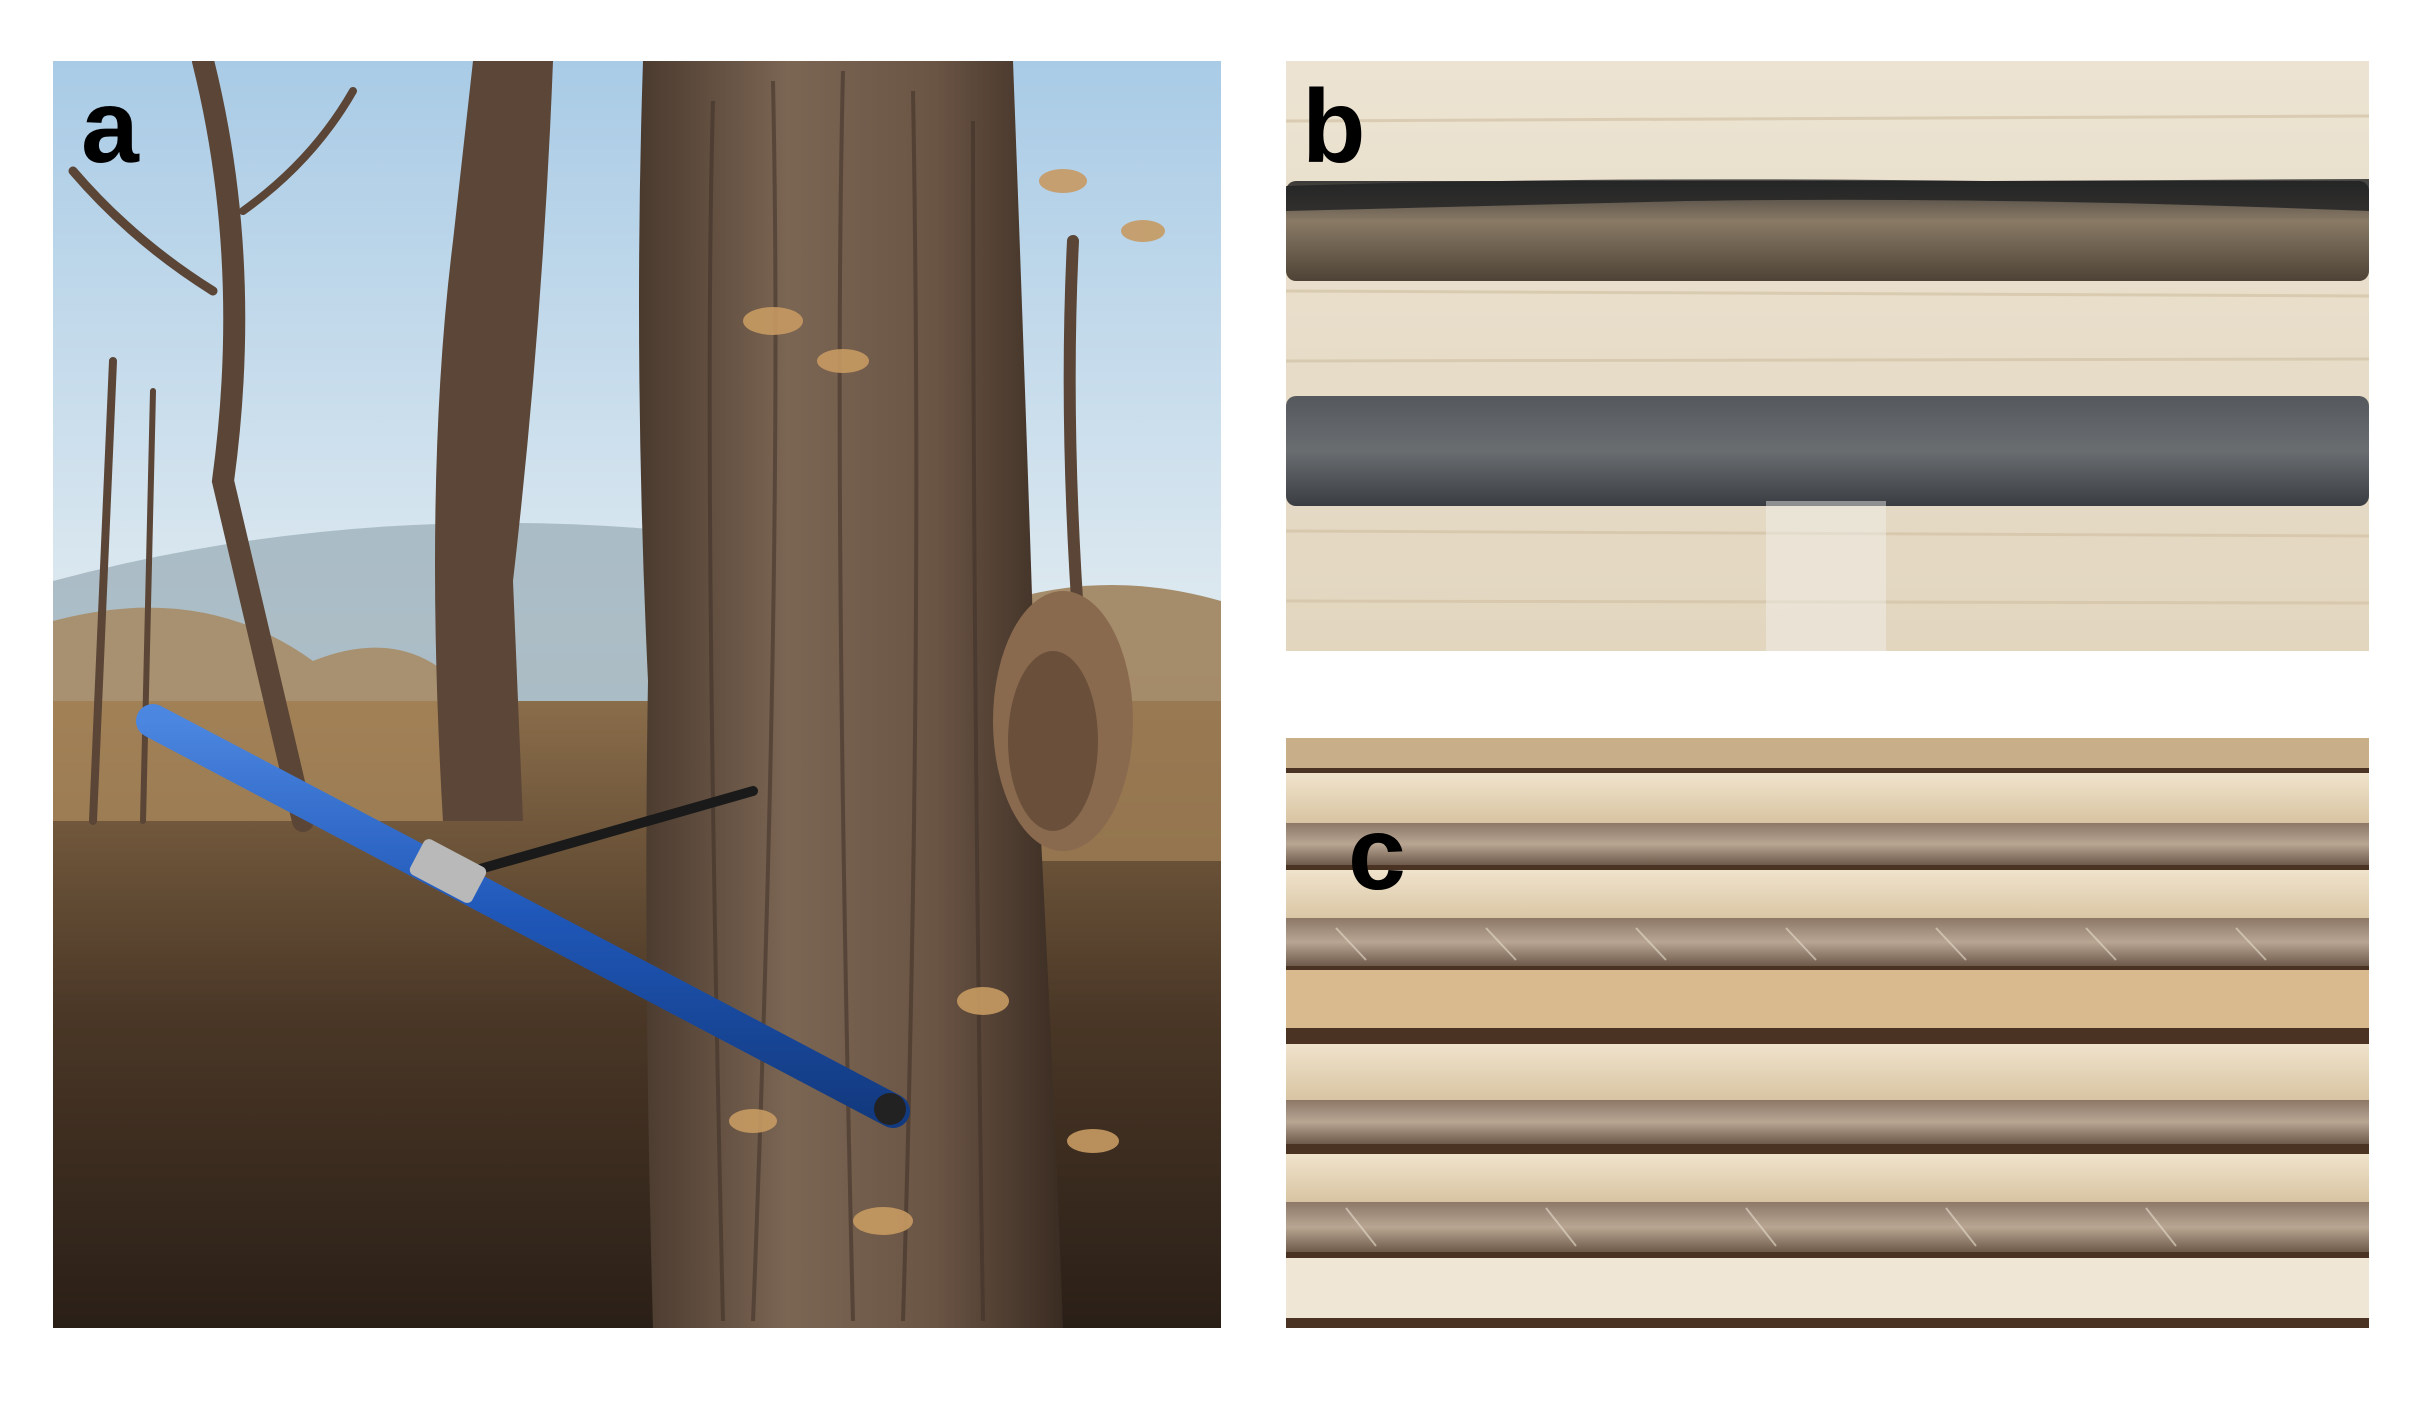 This screenshot has width=2430, height=1406. Describe the element at coordinates (110, 127) in the screenshot. I see `panel-label-a: a` at that location.